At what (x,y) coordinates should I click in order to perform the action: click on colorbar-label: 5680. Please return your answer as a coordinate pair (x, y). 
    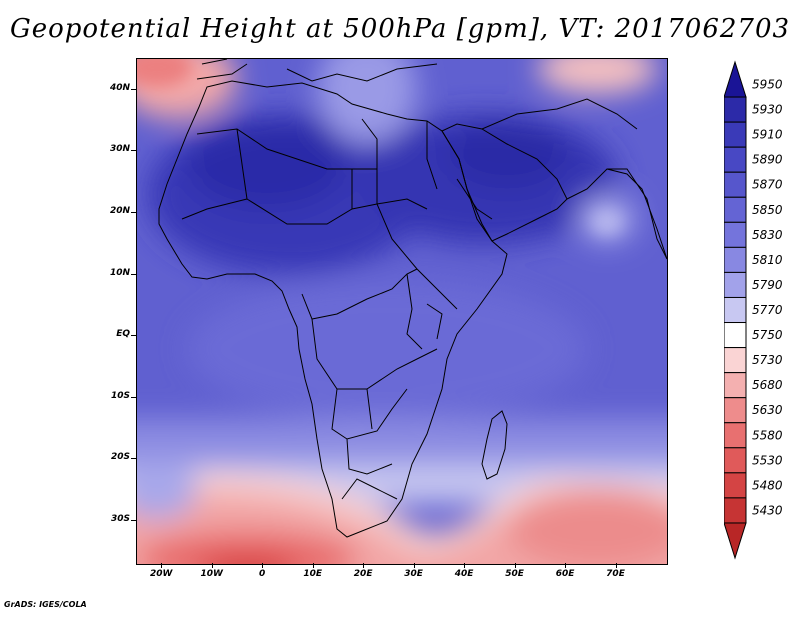
    Looking at the image, I should click on (767, 385).